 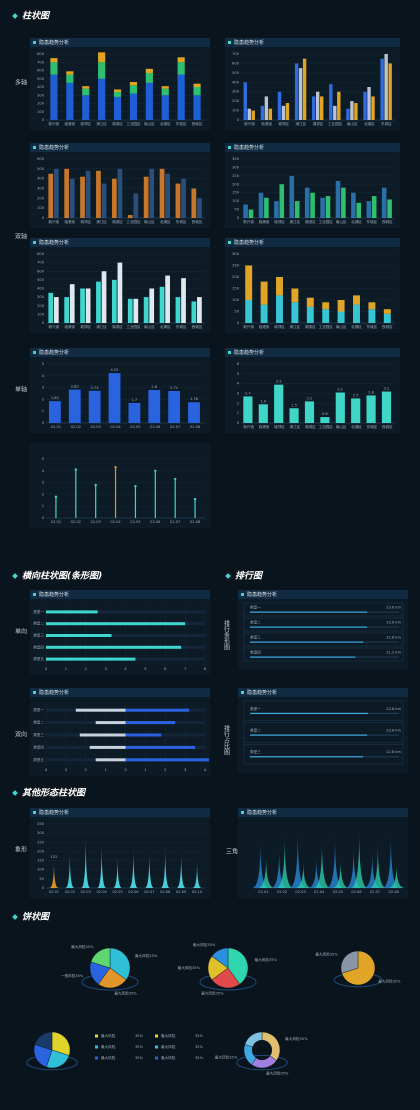 I want to click on y-tick-label: 700, so click(x=236, y=54).